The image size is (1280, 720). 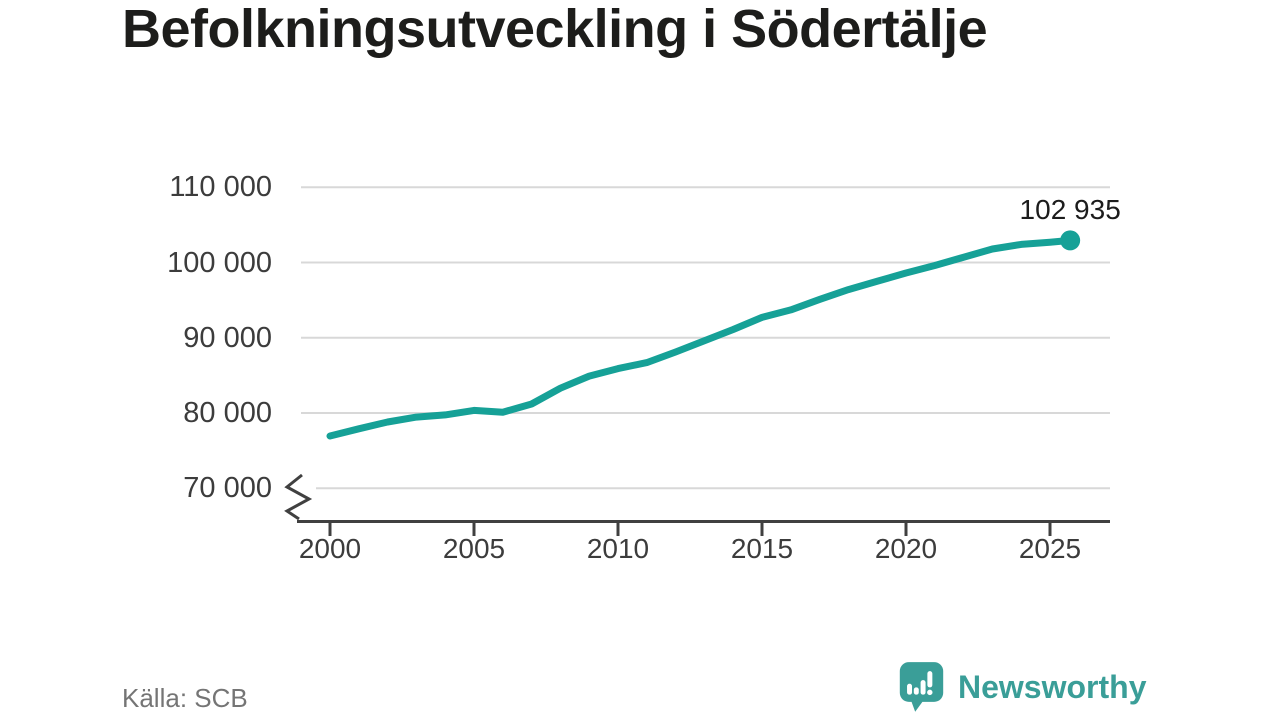 I want to click on source-note: Källa: SCB, so click(x=185, y=698).